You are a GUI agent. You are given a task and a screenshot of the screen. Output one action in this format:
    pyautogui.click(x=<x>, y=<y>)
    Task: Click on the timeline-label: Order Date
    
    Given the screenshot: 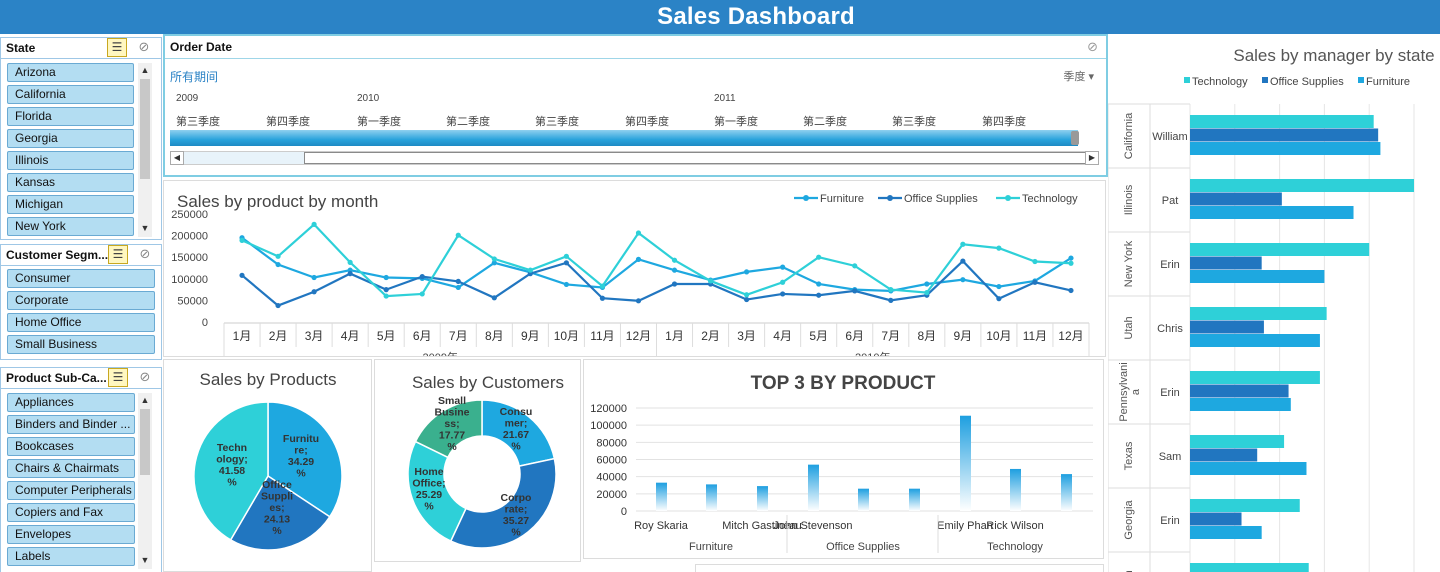 What is the action you would take?
    pyautogui.click(x=201, y=47)
    